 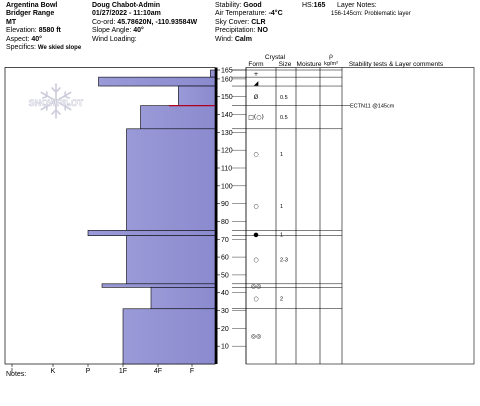 What do you see at coordinates (258, 22) in the screenshot?
I see `sky-value: CLR` at bounding box center [258, 22].